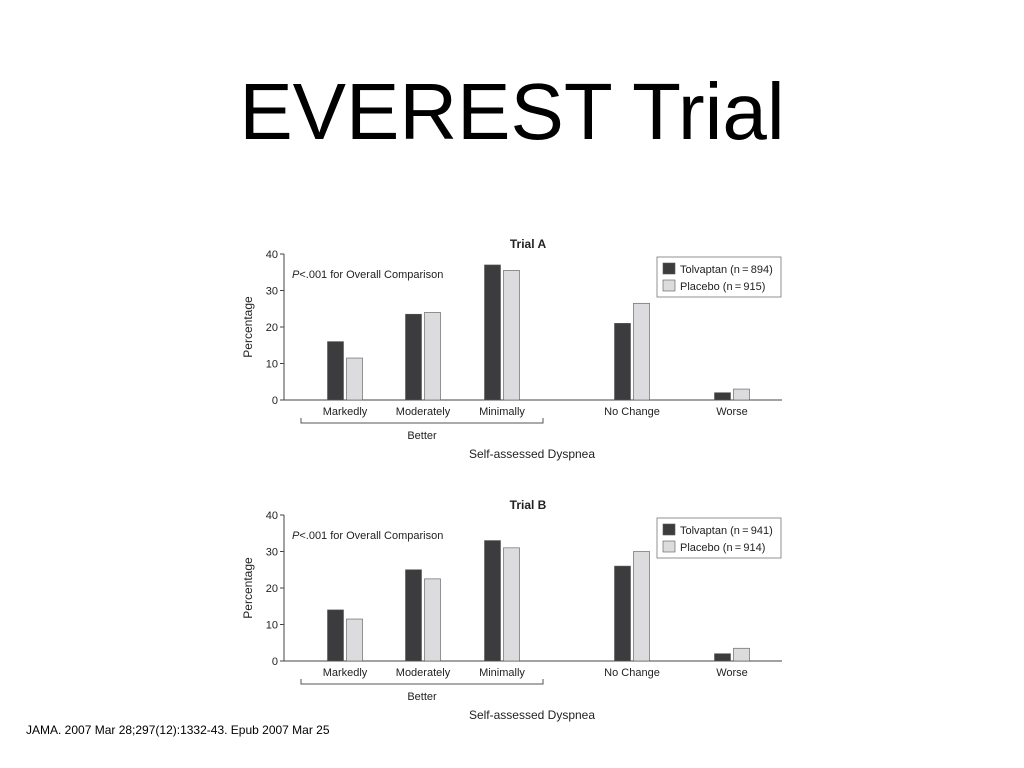 The image size is (1024, 768). I want to click on chart-title: Trial A, so click(528, 244).